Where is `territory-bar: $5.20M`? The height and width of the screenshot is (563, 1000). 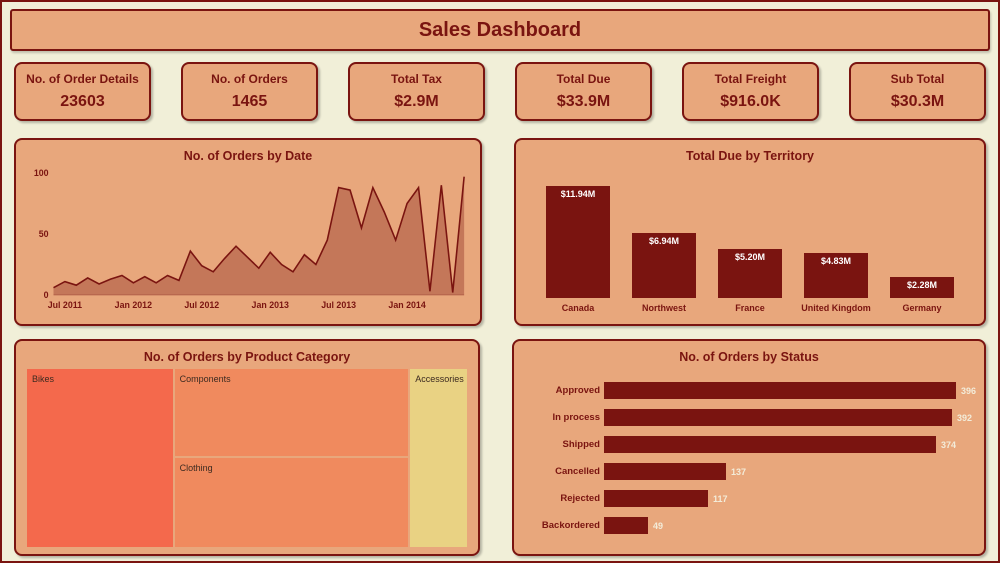
territory-bar: $5.20M is located at coordinates (750, 273).